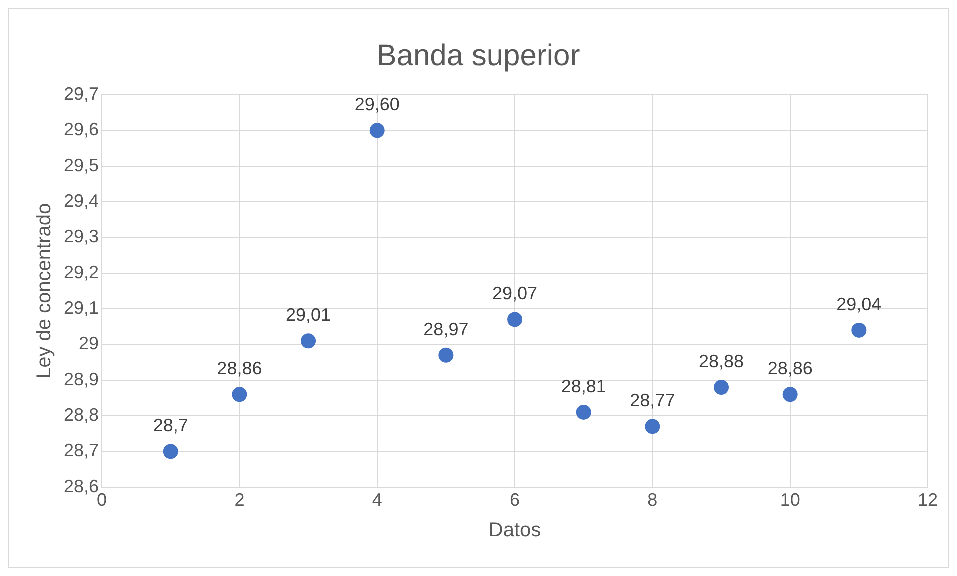 This screenshot has width=957, height=576. Describe the element at coordinates (82, 450) in the screenshot. I see `y-tick-label: 28,7` at that location.